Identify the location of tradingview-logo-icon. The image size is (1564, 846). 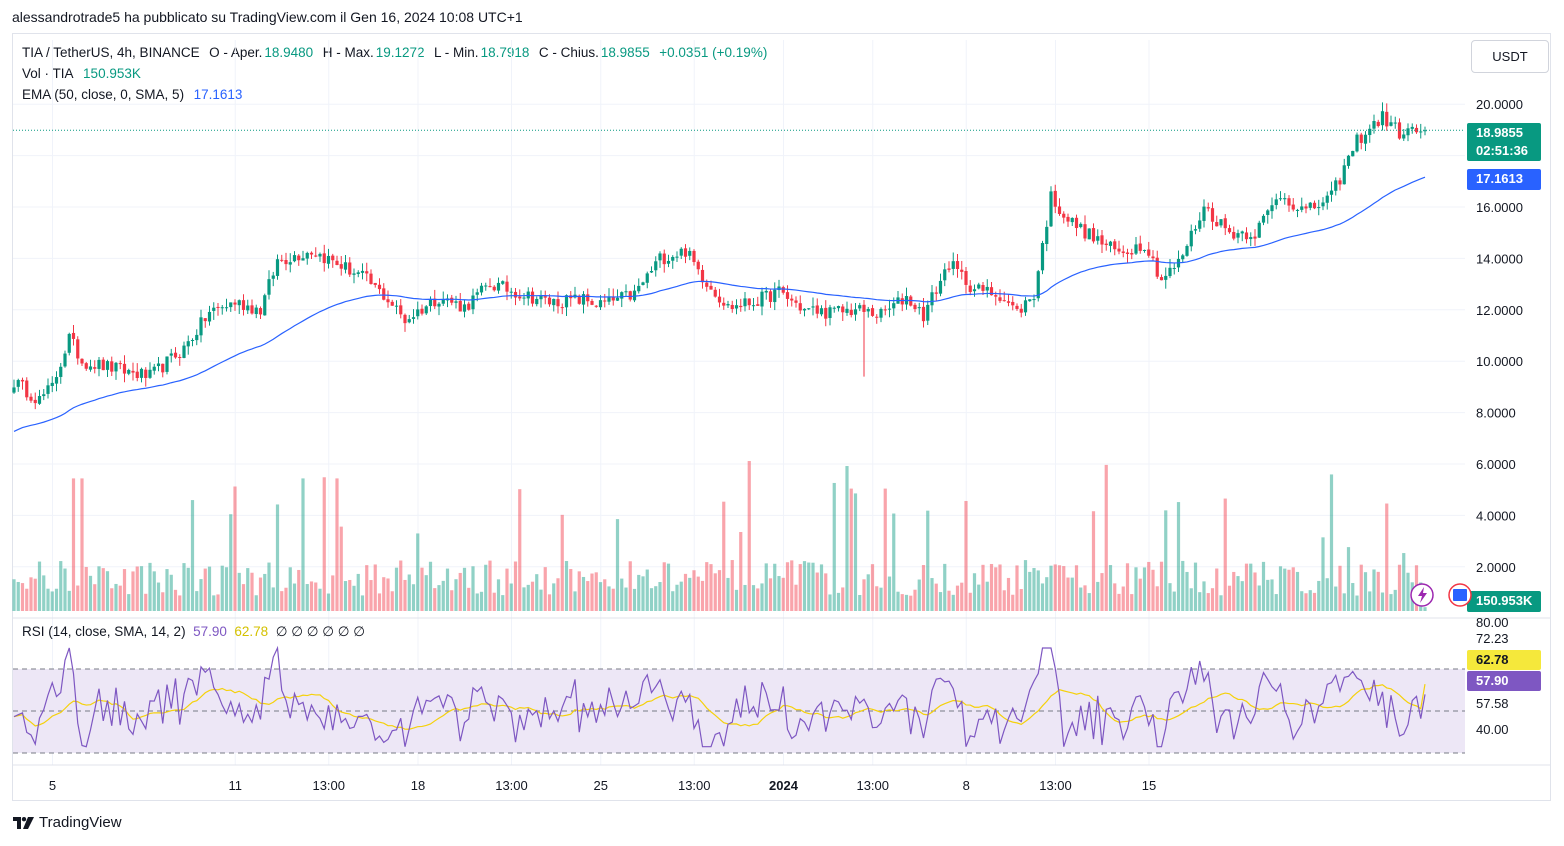
(23, 822).